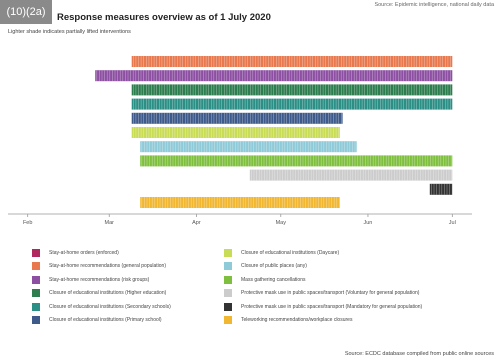  I want to click on bar-closure-of-educational-institutions-secondary-schools, so click(292, 104).